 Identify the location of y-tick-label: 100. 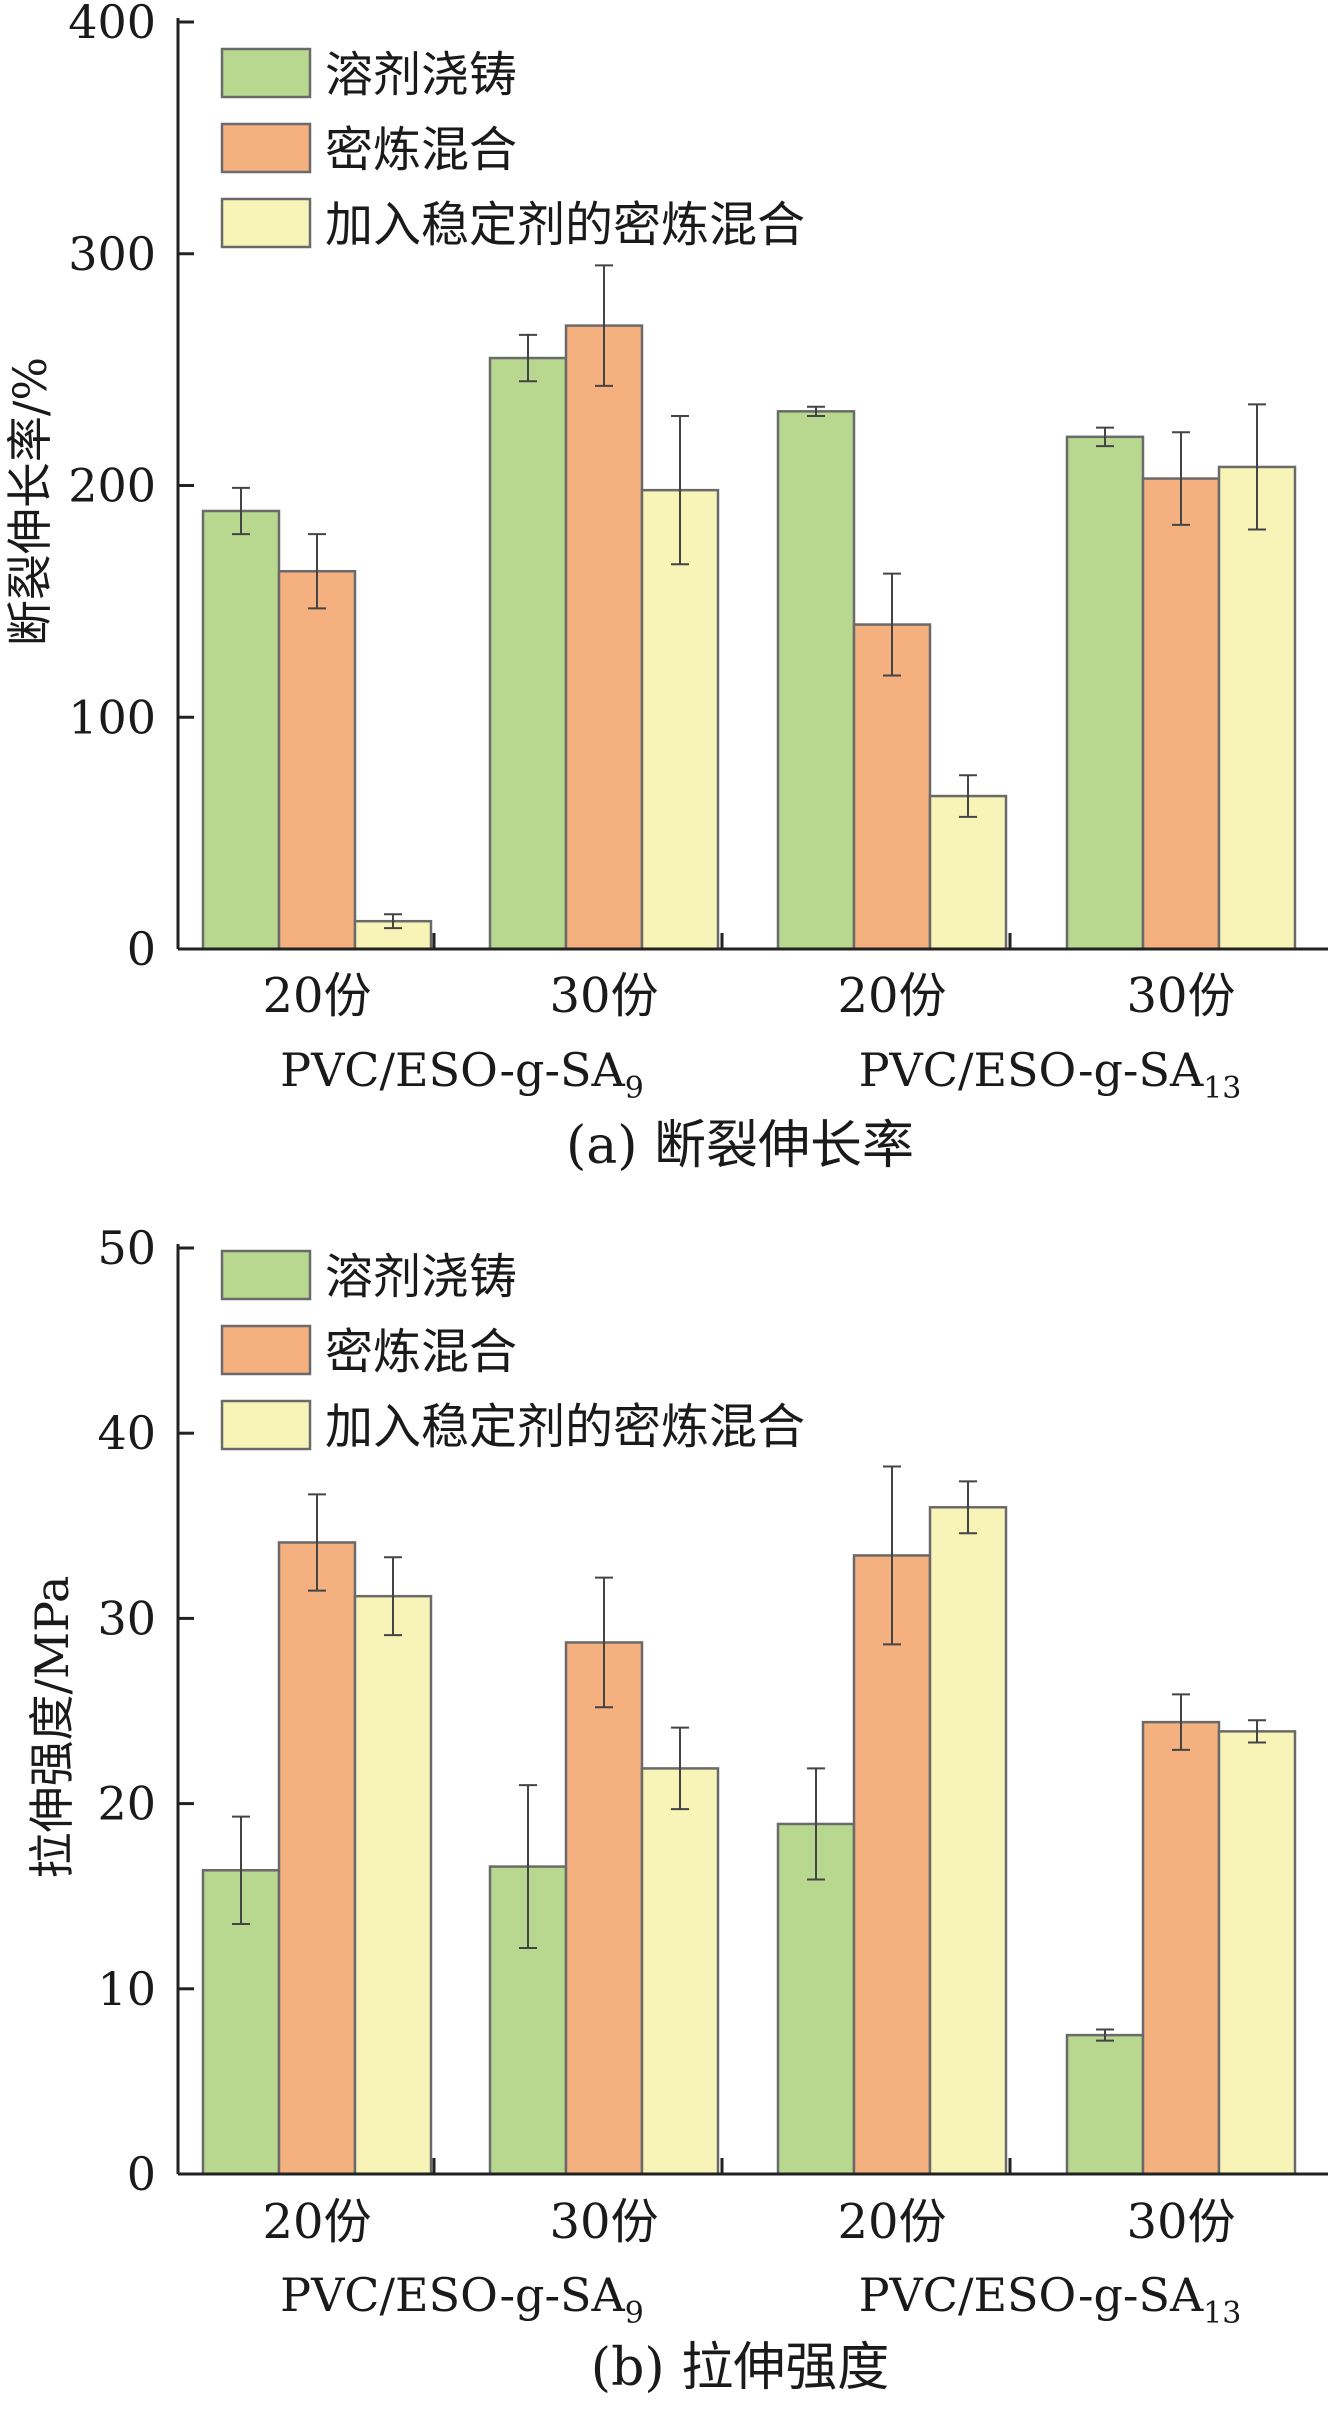
(112, 717).